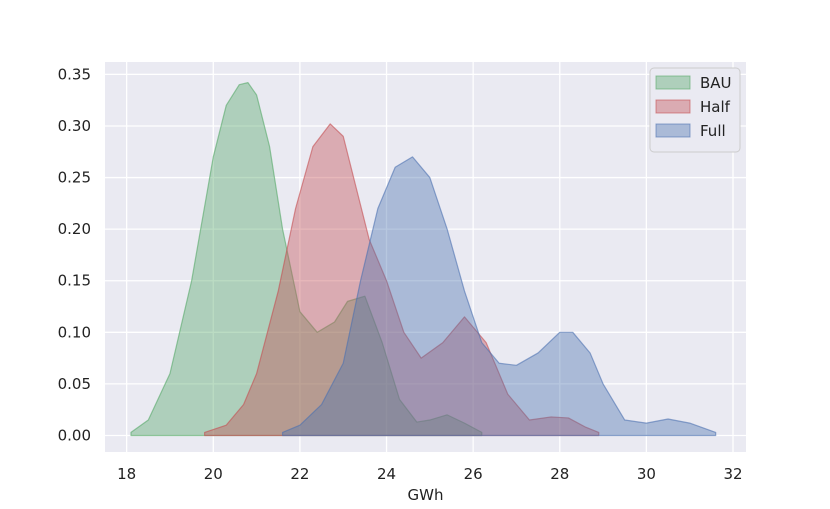 This screenshot has width=830, height=509. I want to click on y-tick-label: 0.25, so click(74, 178).